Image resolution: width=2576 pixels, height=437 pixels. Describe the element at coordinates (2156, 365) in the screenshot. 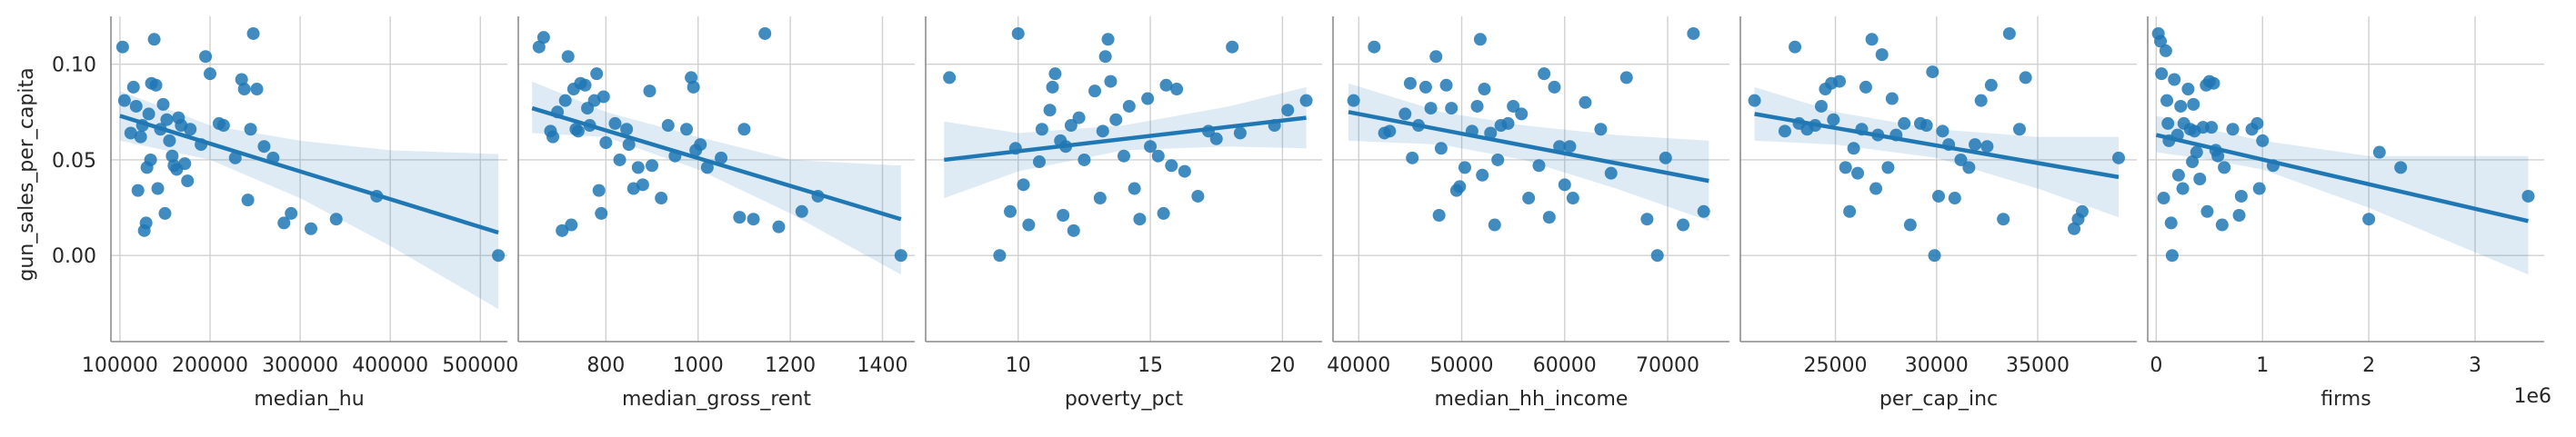

I see `x-tick-label: 0` at that location.